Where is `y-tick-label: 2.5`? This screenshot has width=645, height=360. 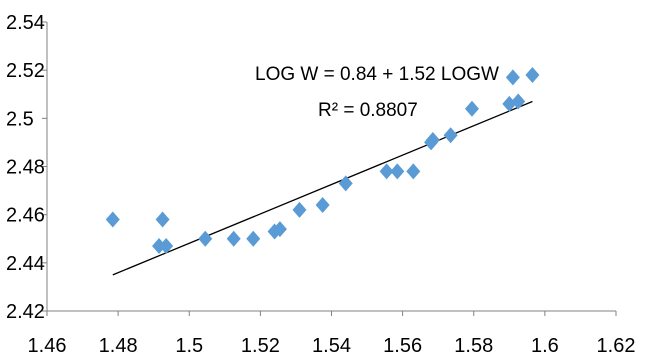
y-tick-label: 2.5 is located at coordinates (20, 119).